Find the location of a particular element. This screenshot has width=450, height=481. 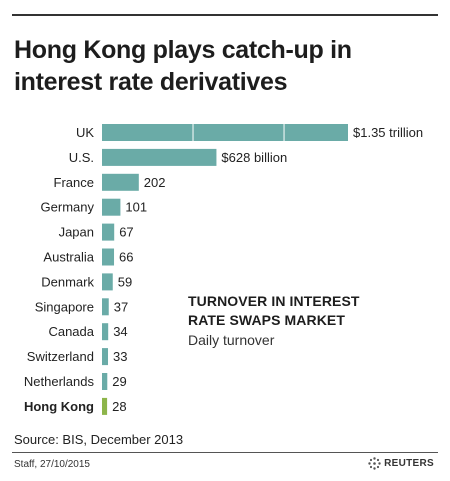

category-label: UK is located at coordinates (85, 132).